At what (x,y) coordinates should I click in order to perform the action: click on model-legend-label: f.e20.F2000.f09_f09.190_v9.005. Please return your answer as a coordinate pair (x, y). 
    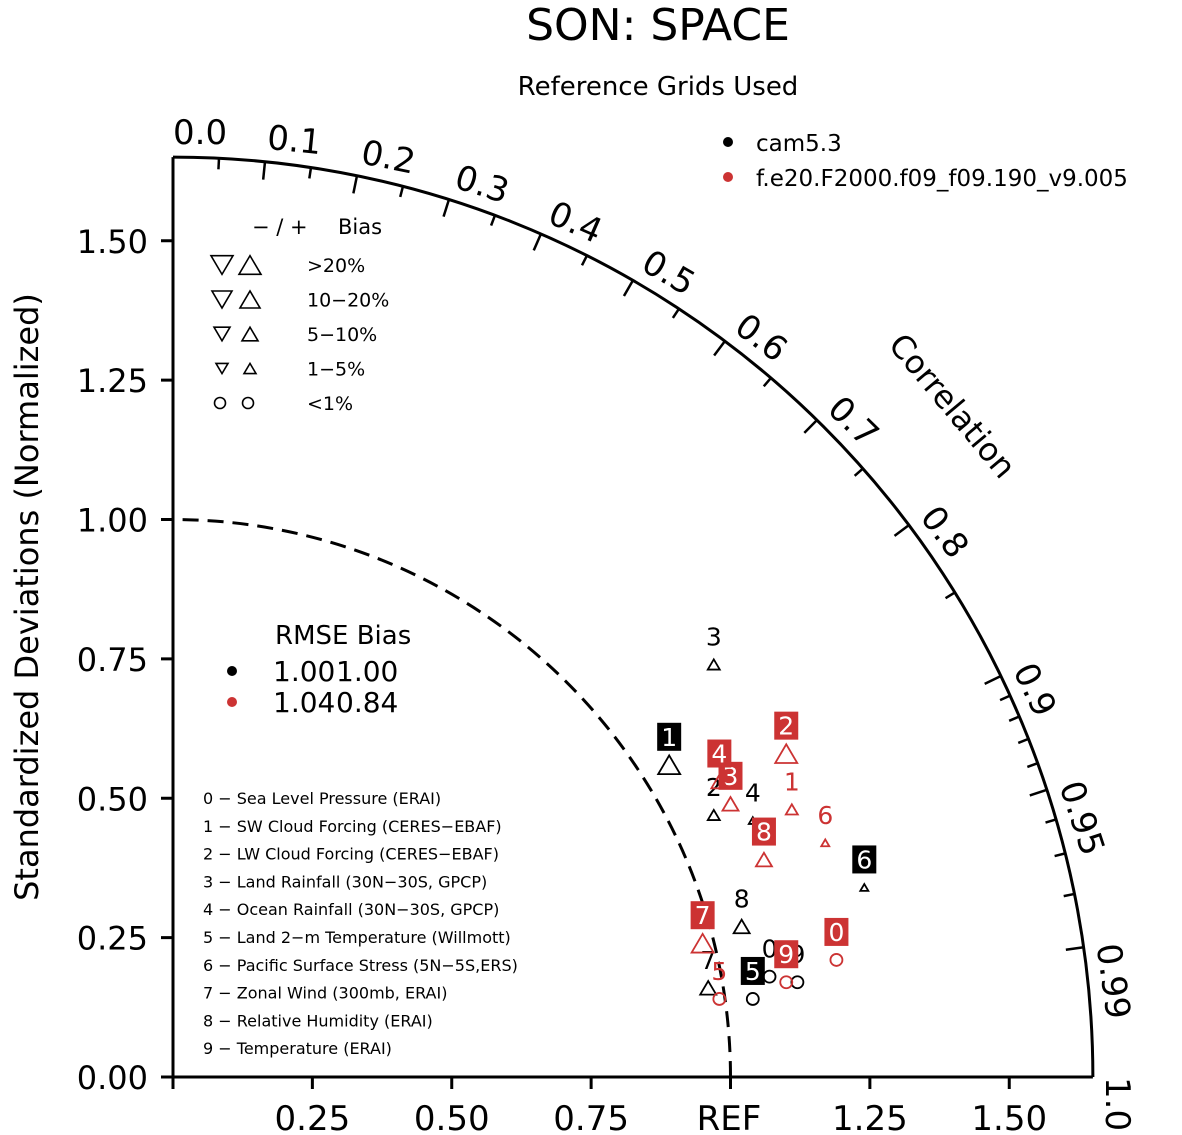
    Looking at the image, I should click on (942, 179).